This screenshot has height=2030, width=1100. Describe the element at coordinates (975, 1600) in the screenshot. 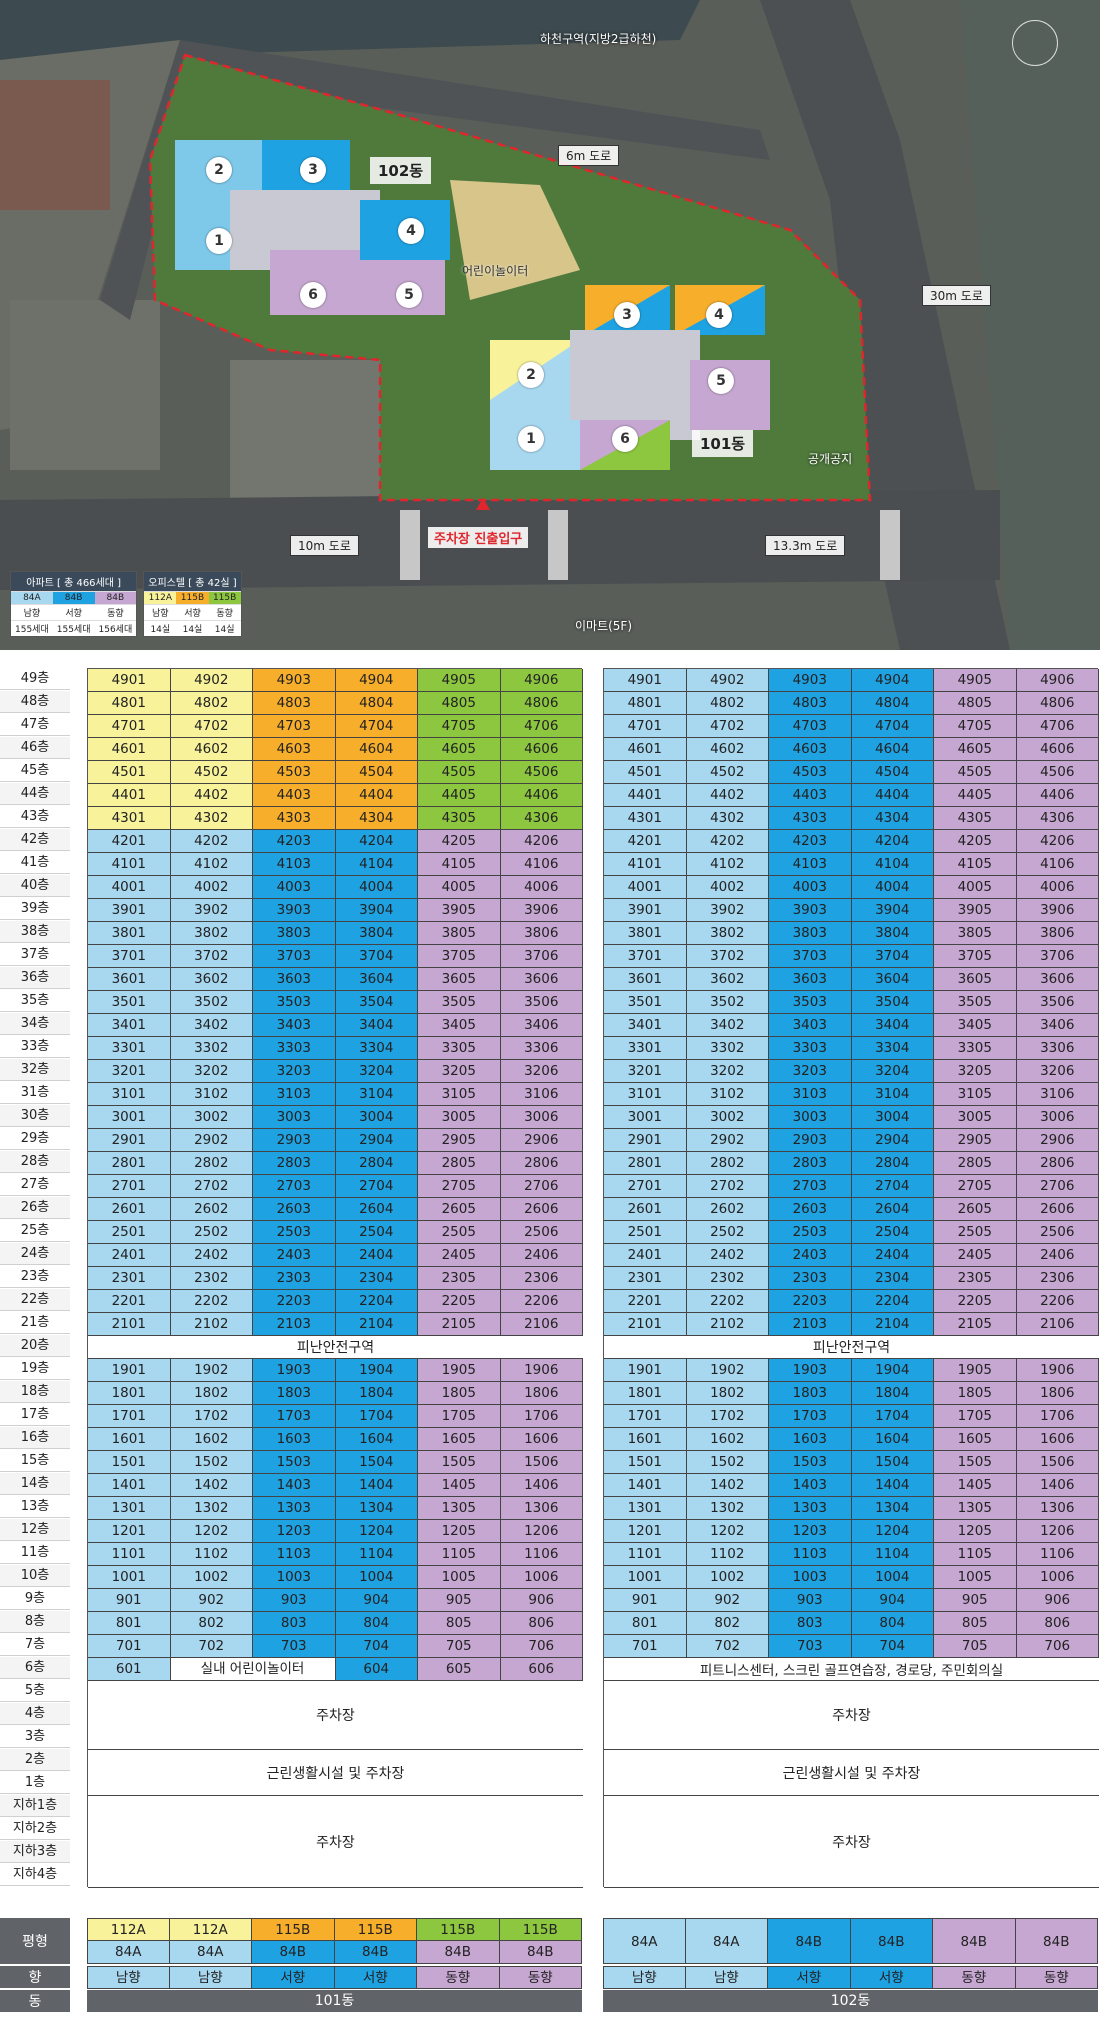

I see `unit-cell: 905` at that location.